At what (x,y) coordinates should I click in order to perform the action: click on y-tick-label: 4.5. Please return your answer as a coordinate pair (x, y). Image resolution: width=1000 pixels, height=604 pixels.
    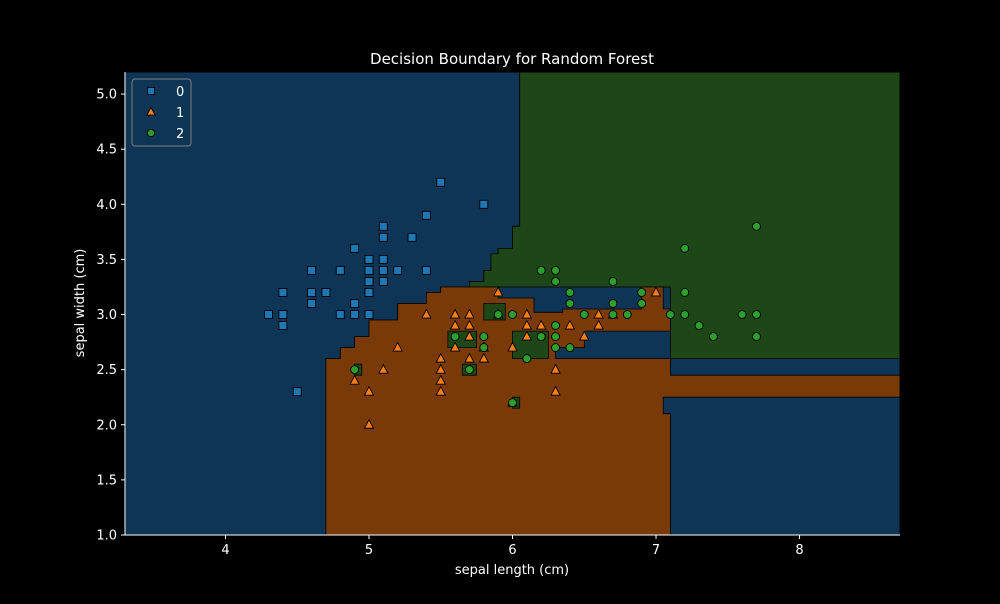
    Looking at the image, I should click on (106, 150).